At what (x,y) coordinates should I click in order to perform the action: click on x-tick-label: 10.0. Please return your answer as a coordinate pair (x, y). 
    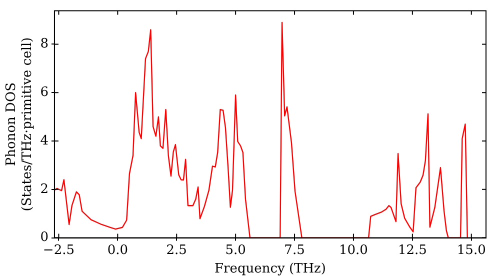
    Looking at the image, I should click on (353, 250).